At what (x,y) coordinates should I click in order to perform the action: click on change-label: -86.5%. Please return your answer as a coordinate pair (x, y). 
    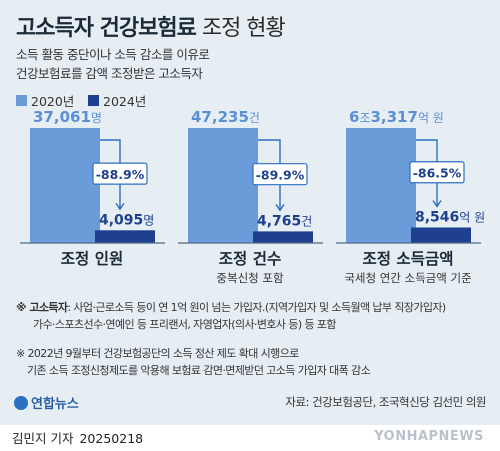
    Looking at the image, I should click on (437, 173).